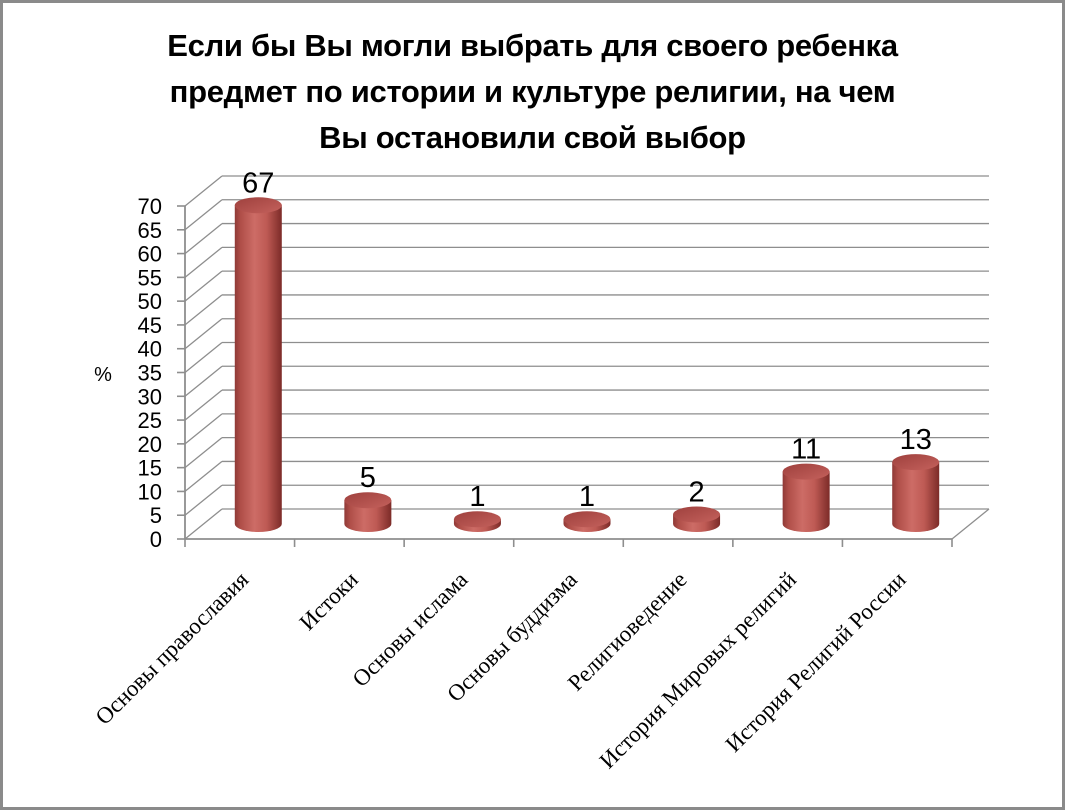 This screenshot has height=810, width=1065. Describe the element at coordinates (150, 277) in the screenshot. I see `y-tick-label: 55` at that location.